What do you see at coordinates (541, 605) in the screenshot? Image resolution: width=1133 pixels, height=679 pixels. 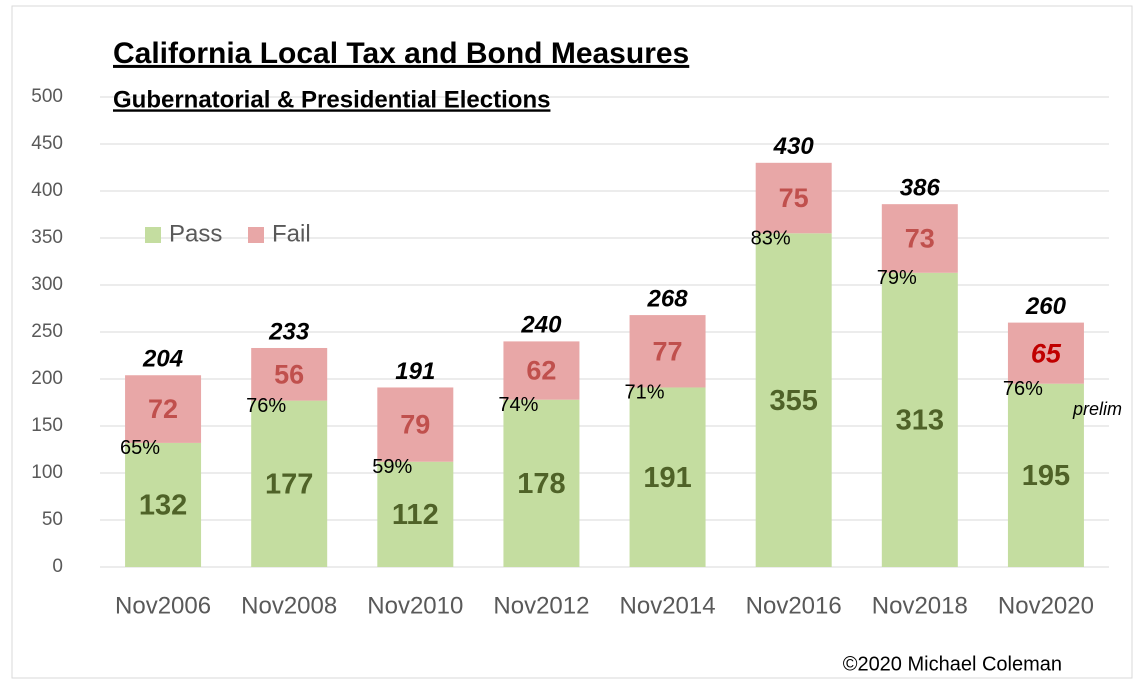 I see `x-tick-label: Nov2012` at bounding box center [541, 605].